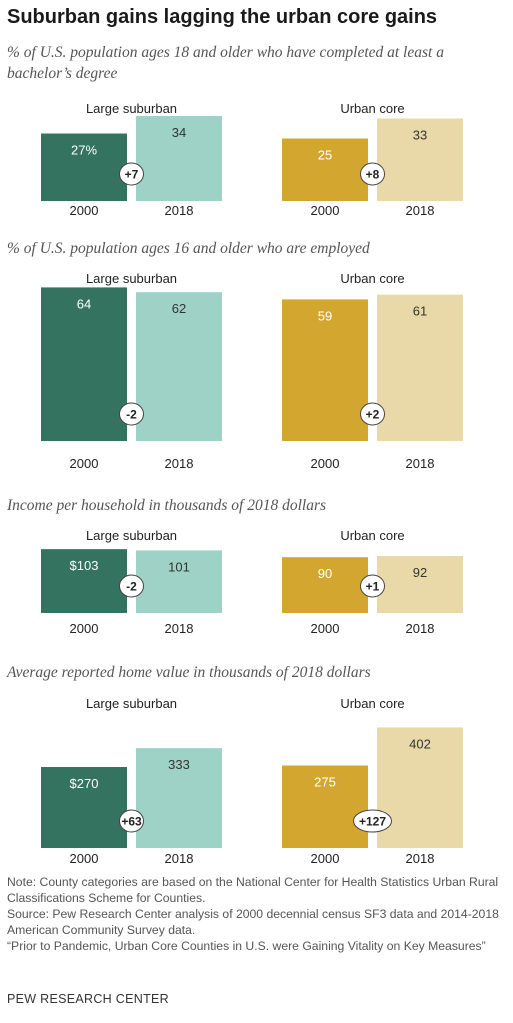 The height and width of the screenshot is (1023, 513). I want to click on change-badge-label: +127, so click(372, 822).